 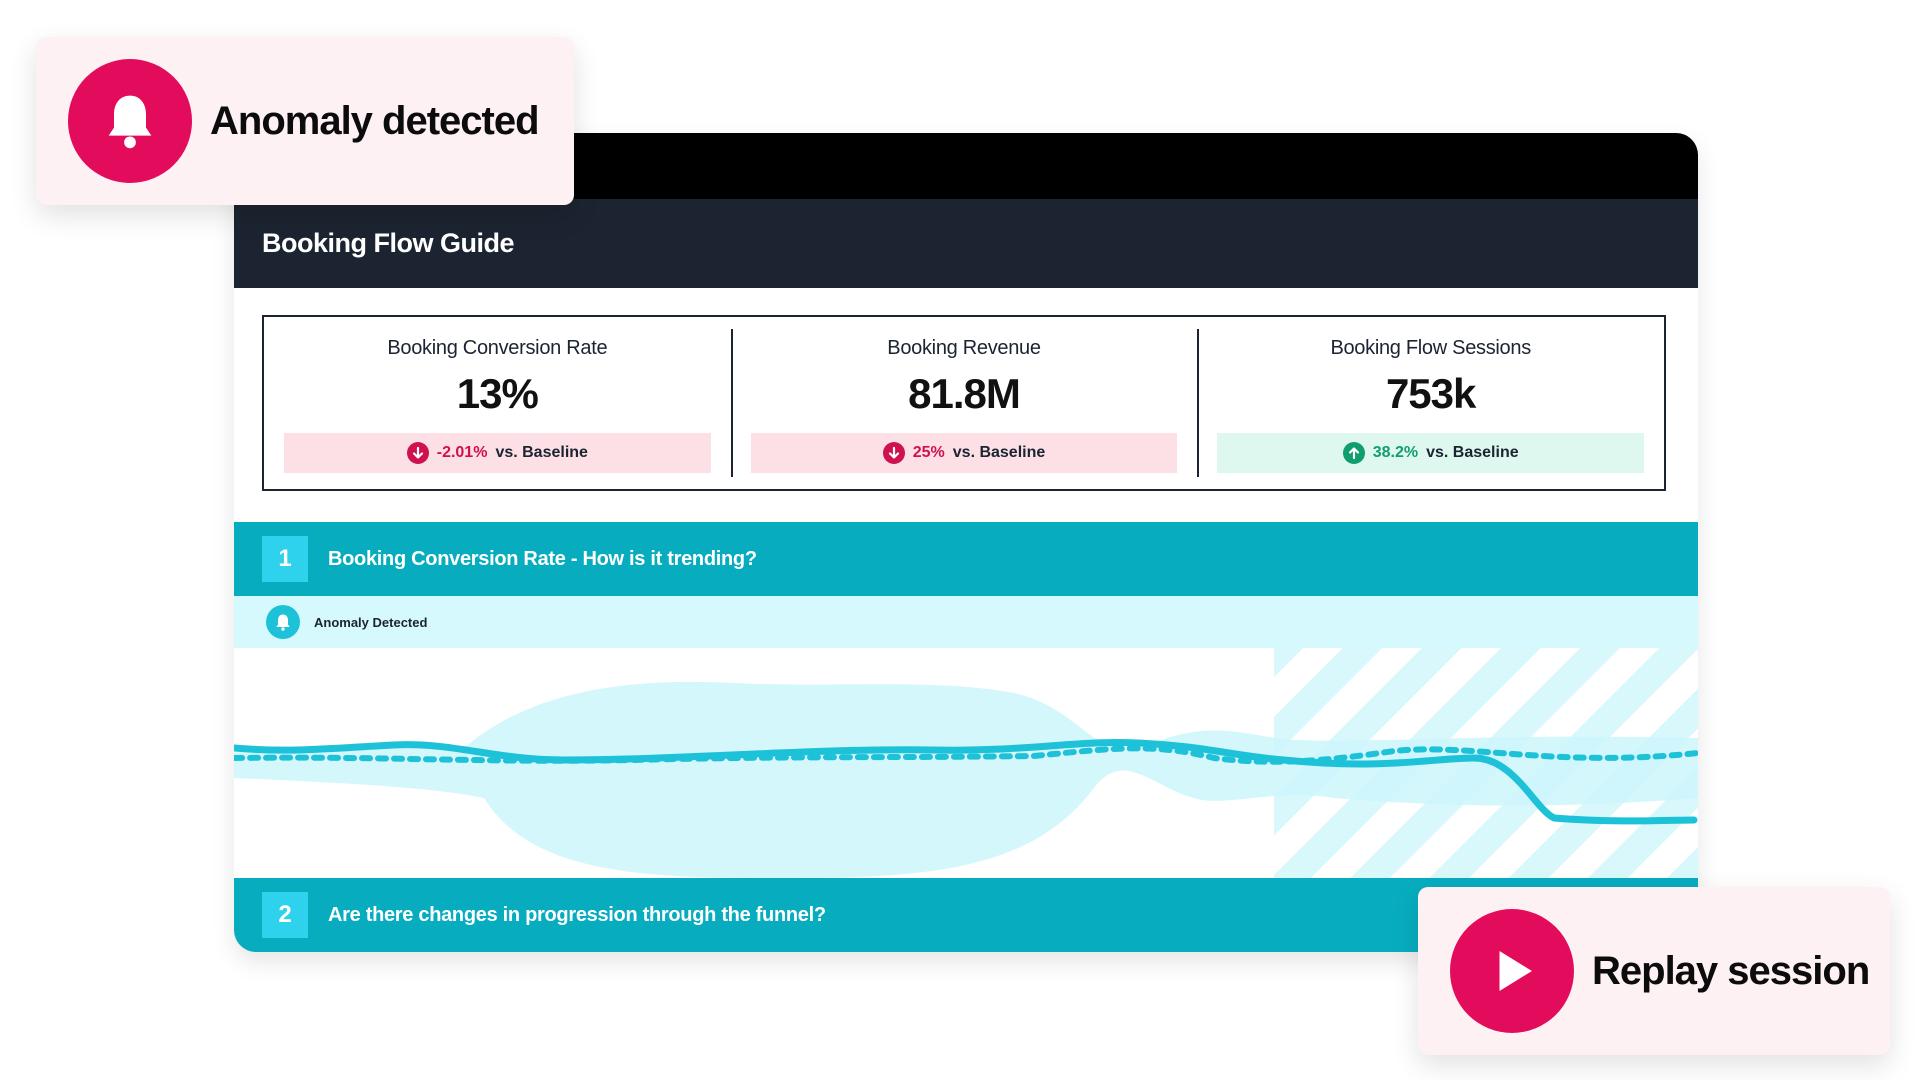 I want to click on kpi-change-value: 38.2%, so click(x=1395, y=452).